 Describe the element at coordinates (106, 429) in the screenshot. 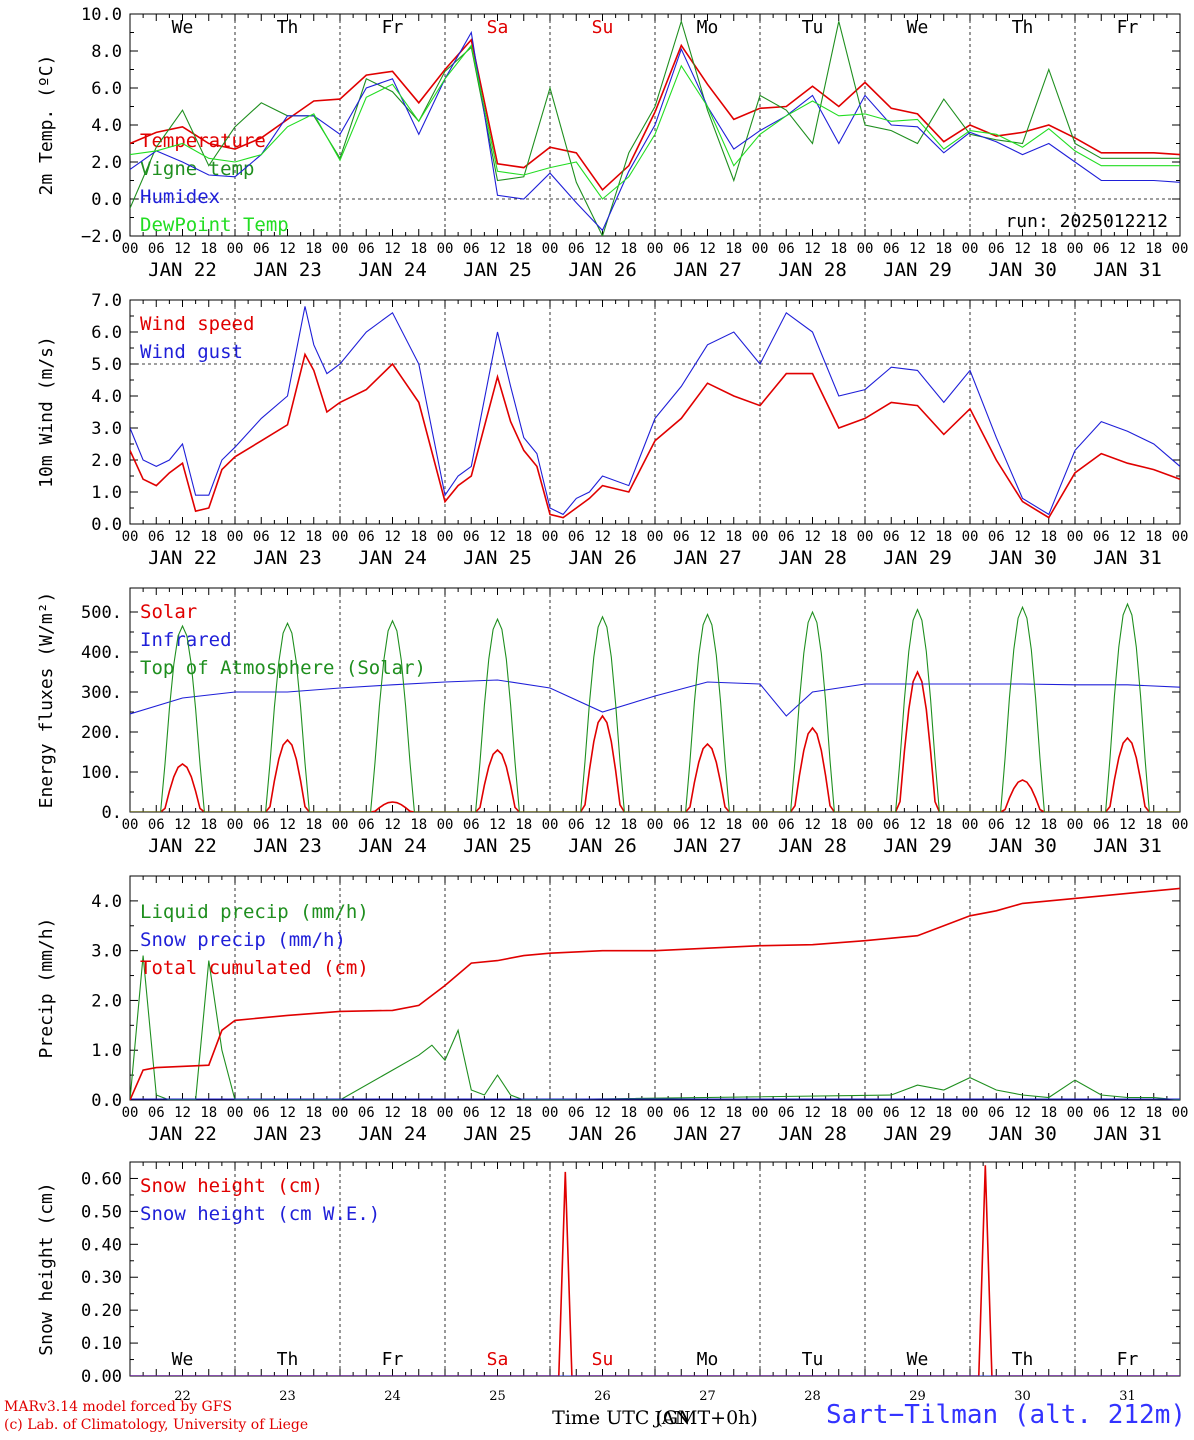

I see `y-tick-label: 3.0` at that location.